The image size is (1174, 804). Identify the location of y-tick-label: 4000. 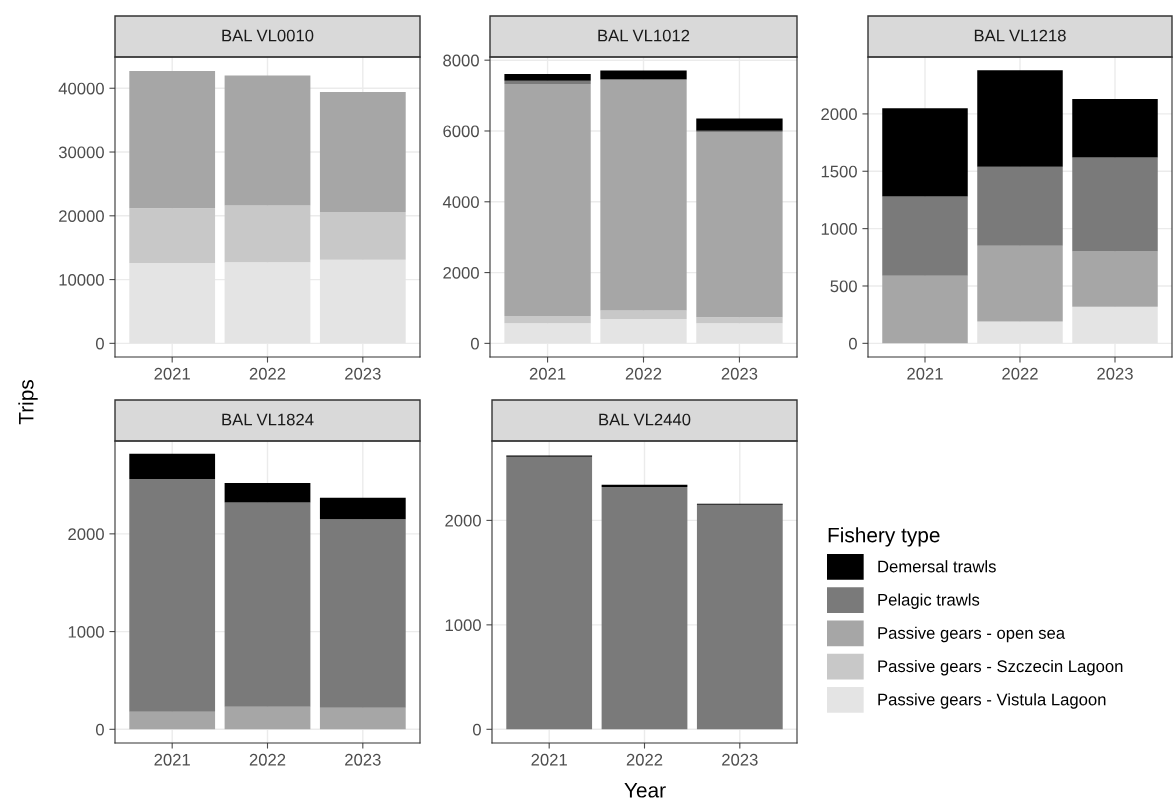
(460, 202).